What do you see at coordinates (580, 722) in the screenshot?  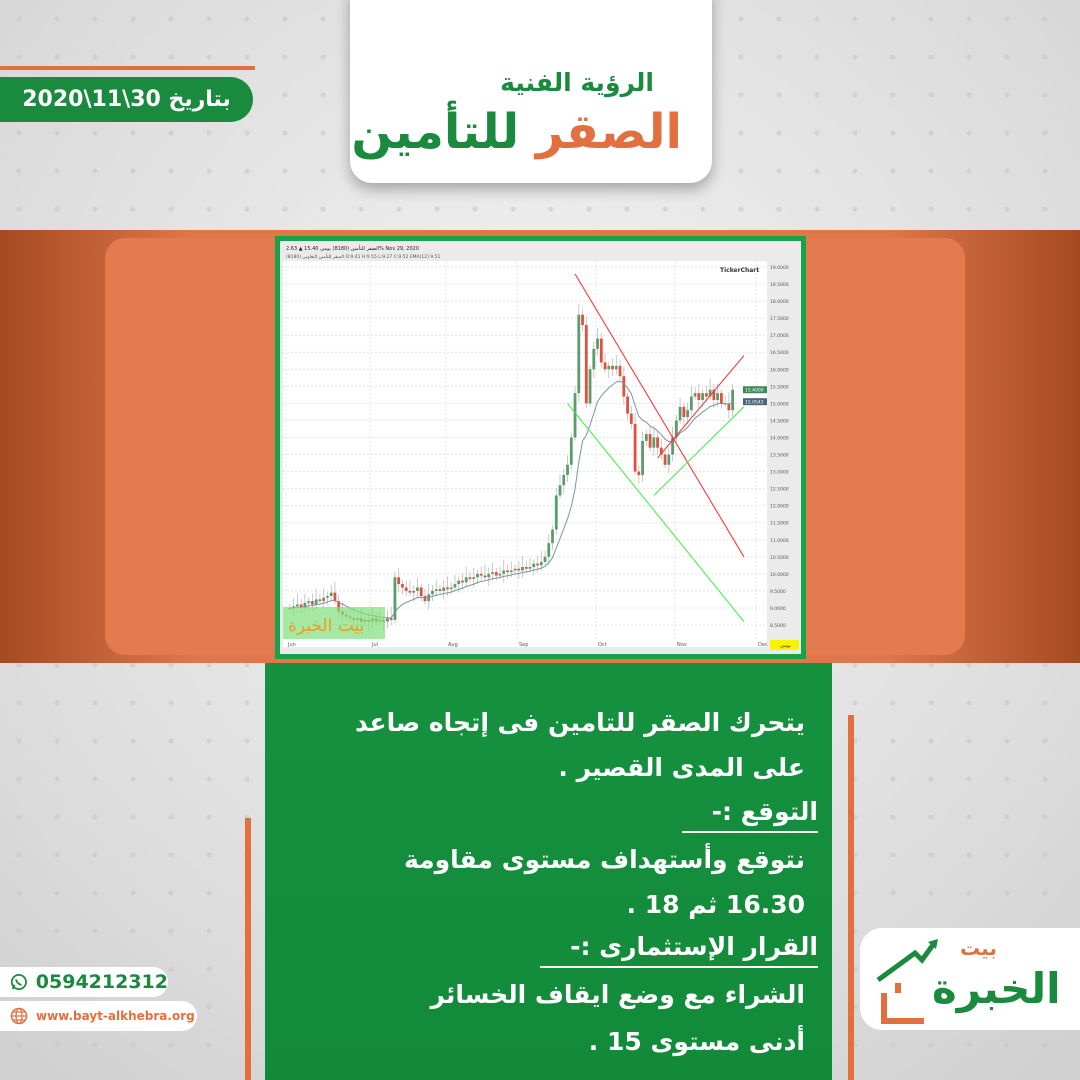 I see `analysis-text: يتحرك الصقر للتامين فى إتجاه صاعد` at bounding box center [580, 722].